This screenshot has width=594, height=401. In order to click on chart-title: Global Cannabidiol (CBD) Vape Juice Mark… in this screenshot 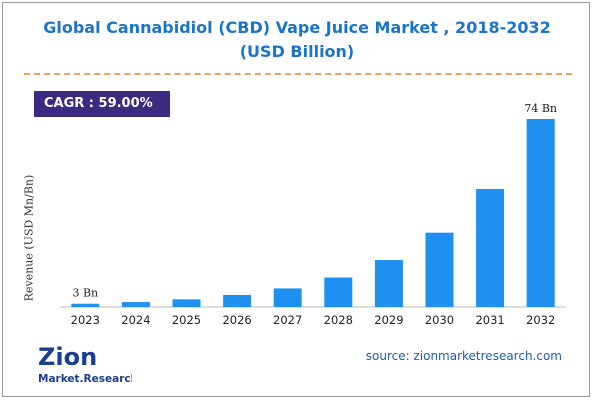, I will do `click(297, 40)`.